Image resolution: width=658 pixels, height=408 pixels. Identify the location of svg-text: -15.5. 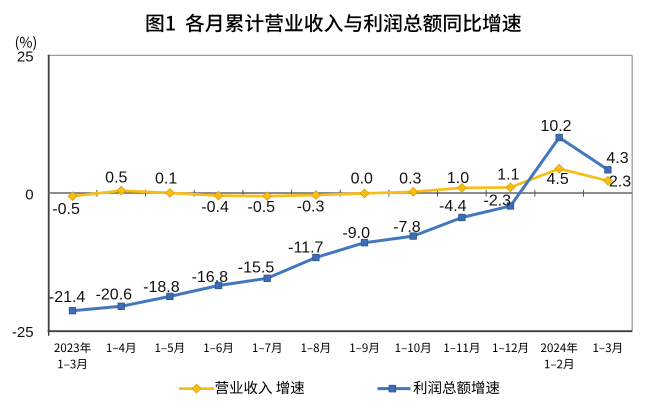
(256, 268).